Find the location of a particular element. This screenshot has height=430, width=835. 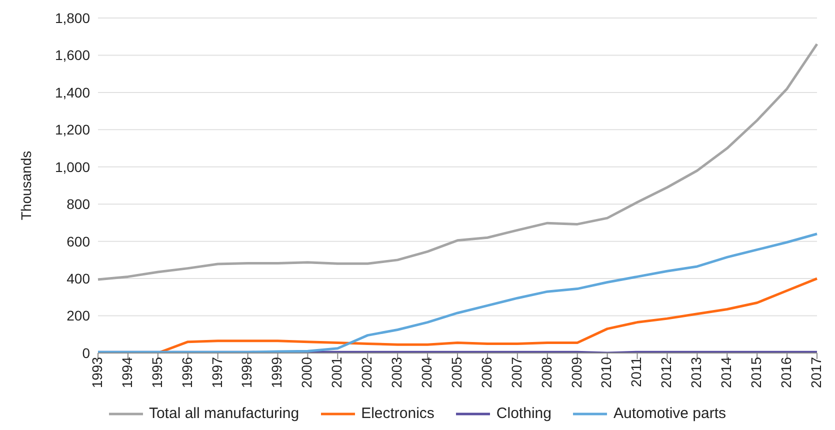

legend-label: Automotive parts is located at coordinates (669, 413).